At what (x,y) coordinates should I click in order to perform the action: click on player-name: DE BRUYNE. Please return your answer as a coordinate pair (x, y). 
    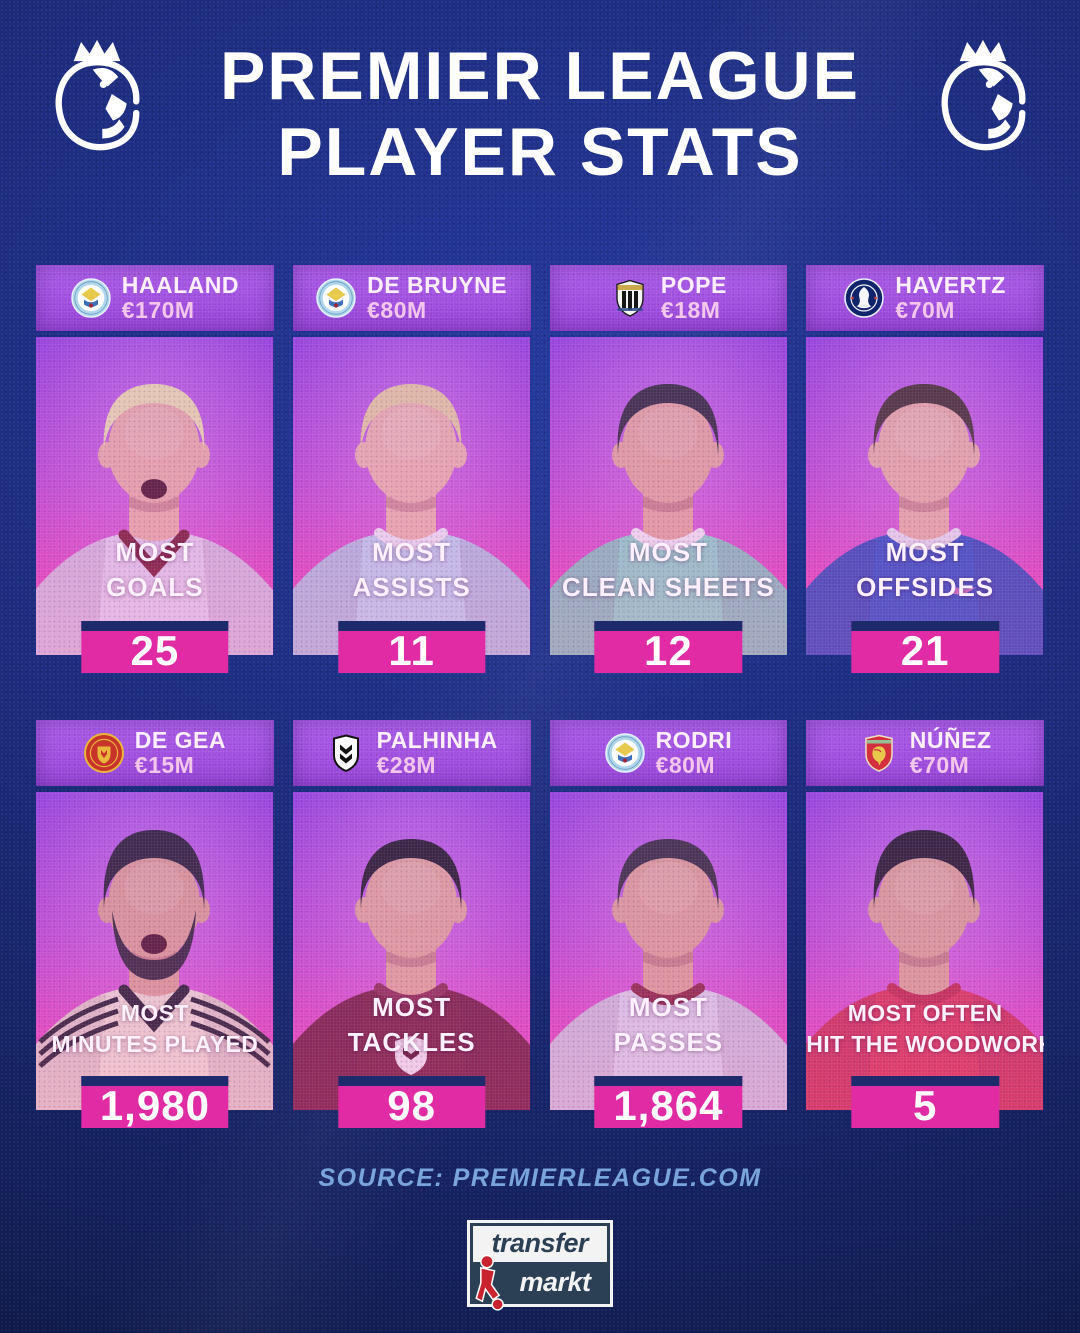
    Looking at the image, I should click on (437, 285).